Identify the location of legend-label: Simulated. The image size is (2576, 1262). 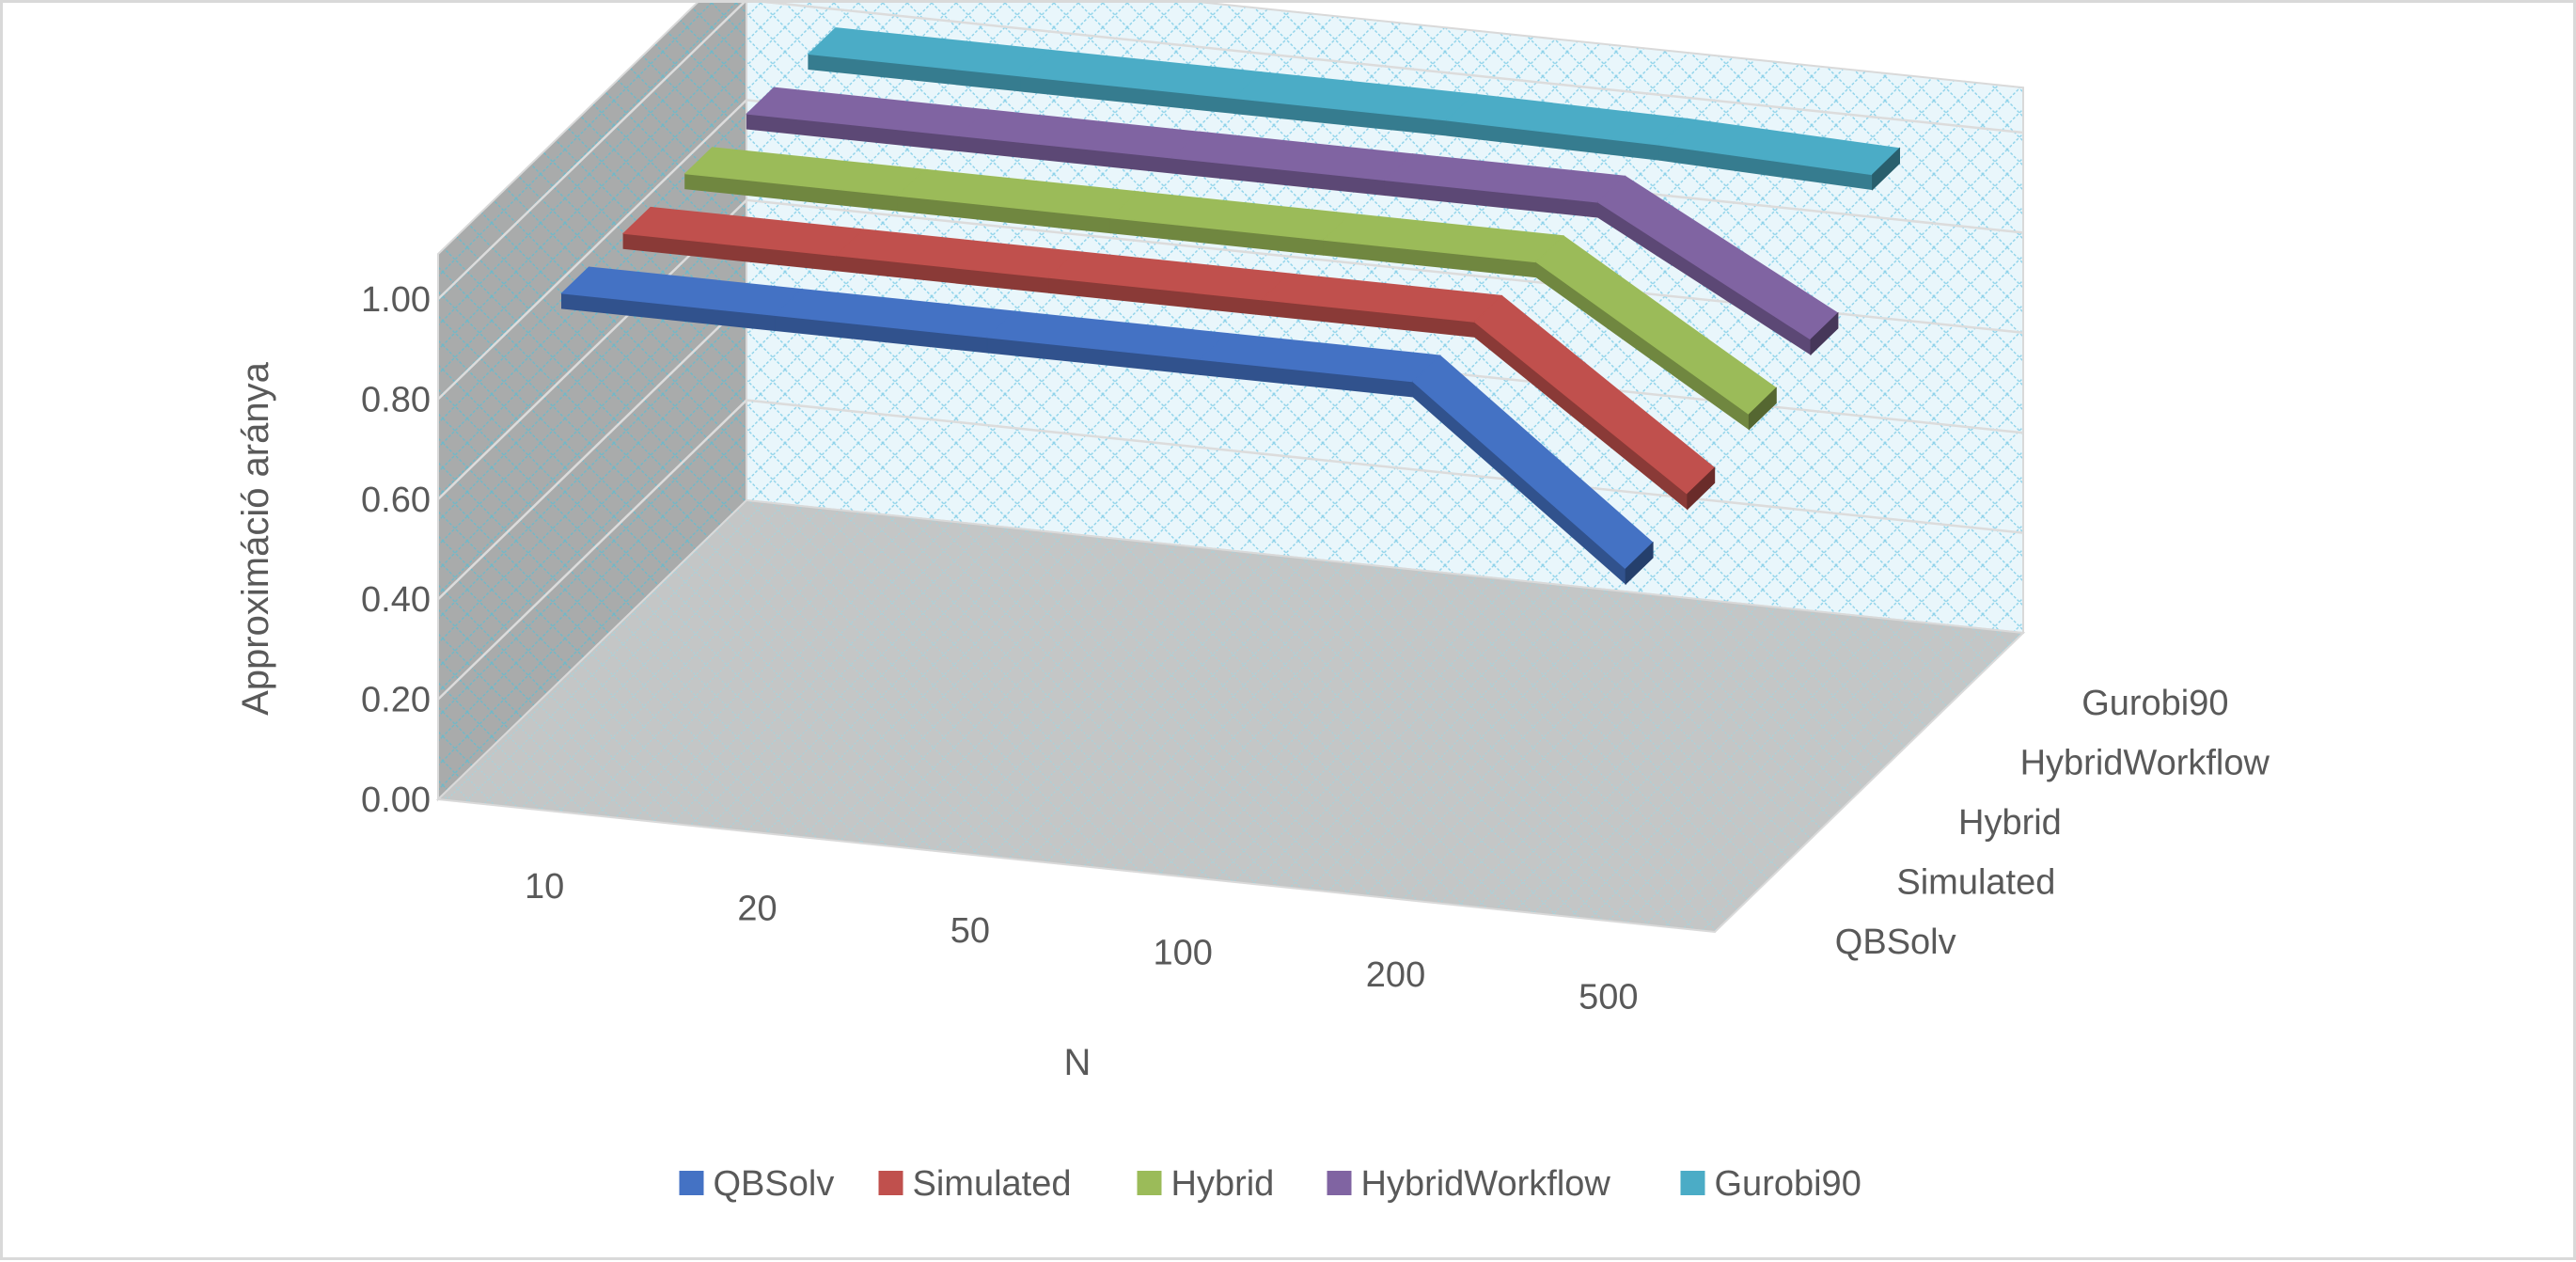
(993, 1184).